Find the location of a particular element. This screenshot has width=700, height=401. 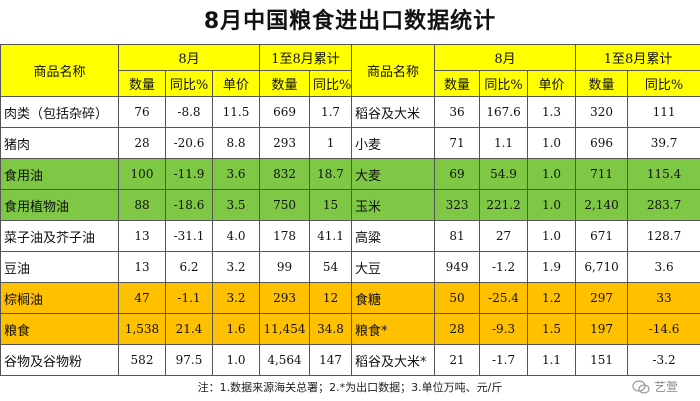

col-header-cumulative-left: 1至8月累计 is located at coordinates (306, 57).